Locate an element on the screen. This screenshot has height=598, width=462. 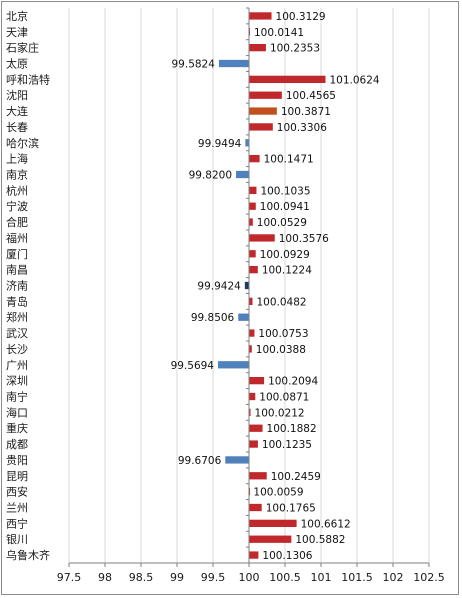
data-label: 100.0141 is located at coordinates (279, 33).